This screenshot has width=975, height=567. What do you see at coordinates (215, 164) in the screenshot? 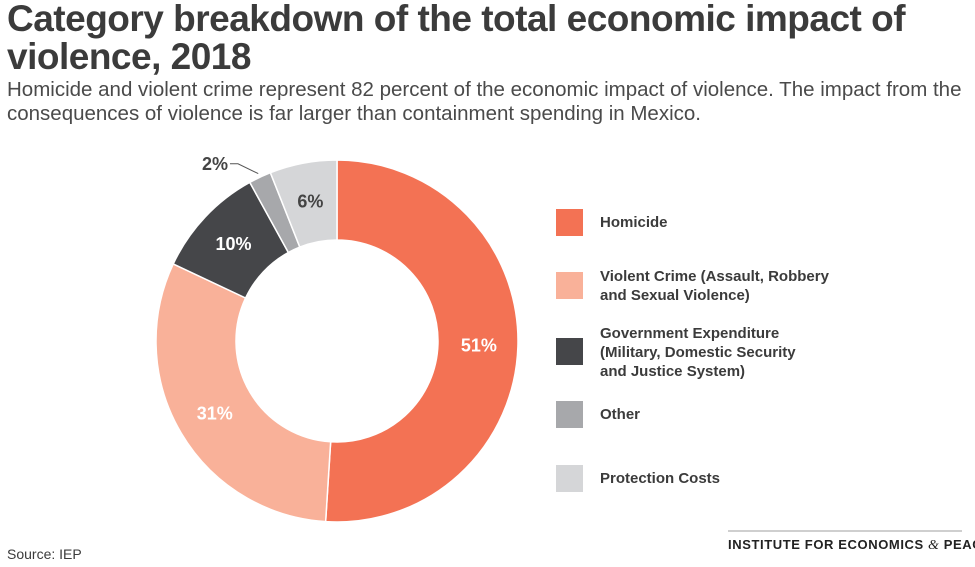
I see `slice-label: 2%` at bounding box center [215, 164].